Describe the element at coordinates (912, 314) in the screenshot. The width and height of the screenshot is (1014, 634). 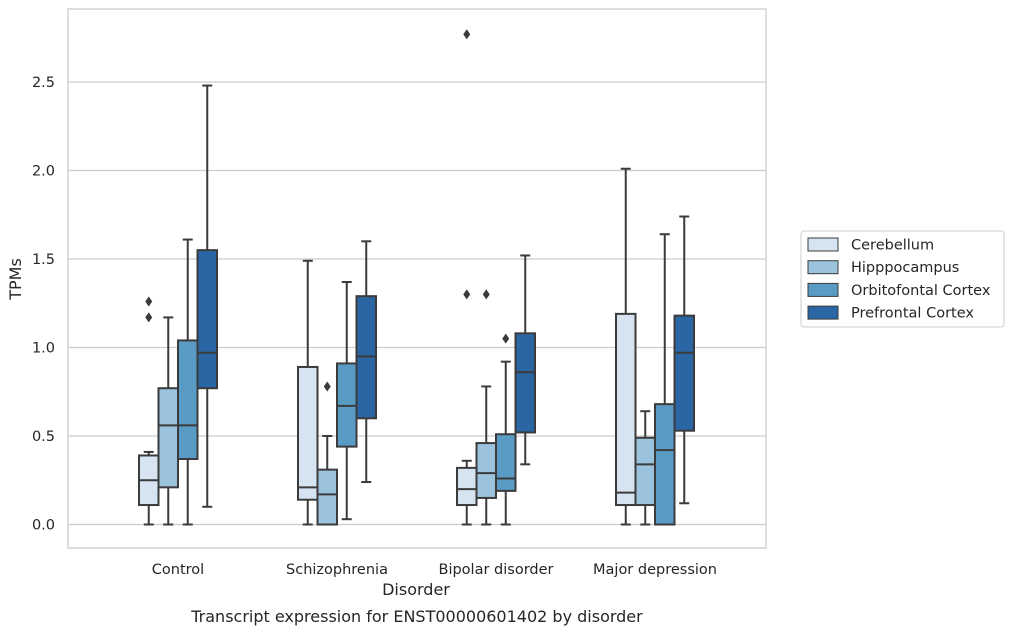
I see `legend-label: Prefrontal Cortex` at that location.